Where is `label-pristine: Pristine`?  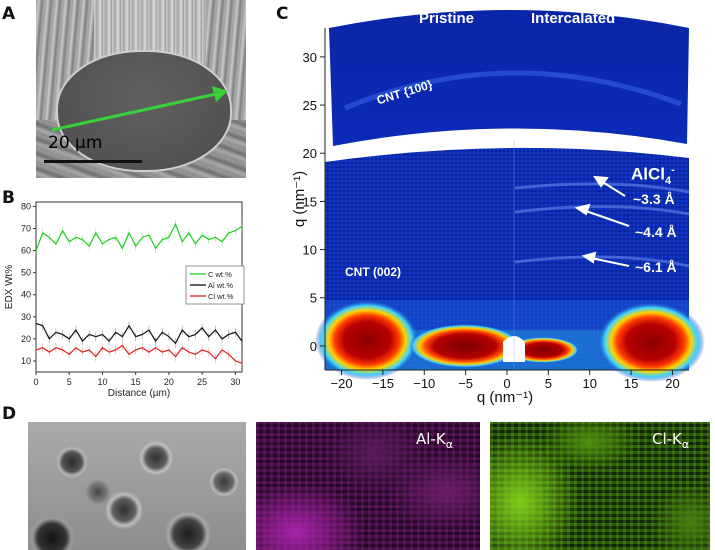
label-pristine: Pristine is located at coordinates (447, 18).